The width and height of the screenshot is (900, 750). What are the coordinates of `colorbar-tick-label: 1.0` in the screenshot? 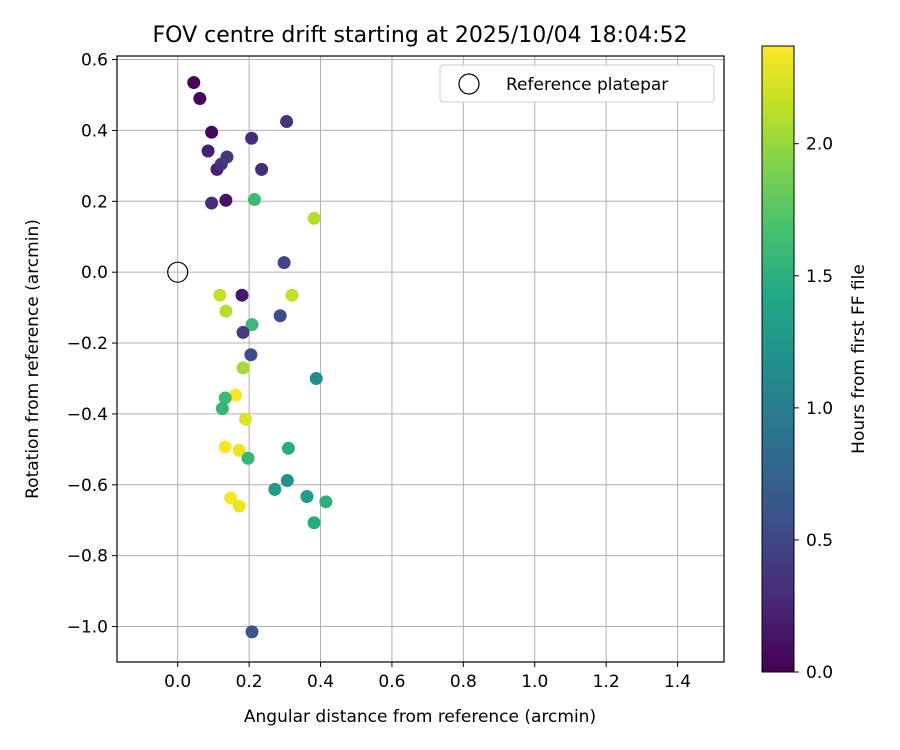 It's located at (819, 409).